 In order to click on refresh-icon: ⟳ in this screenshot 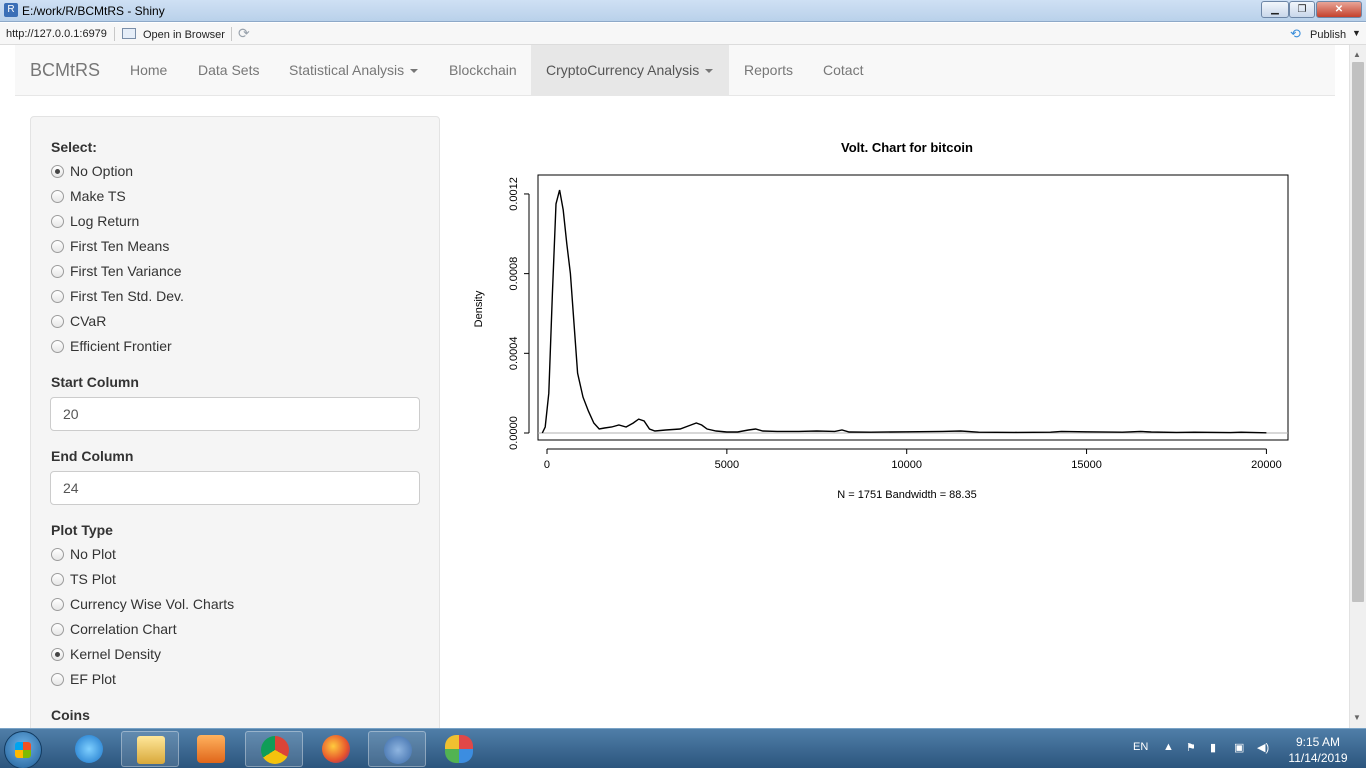, I will do `click(244, 33)`.